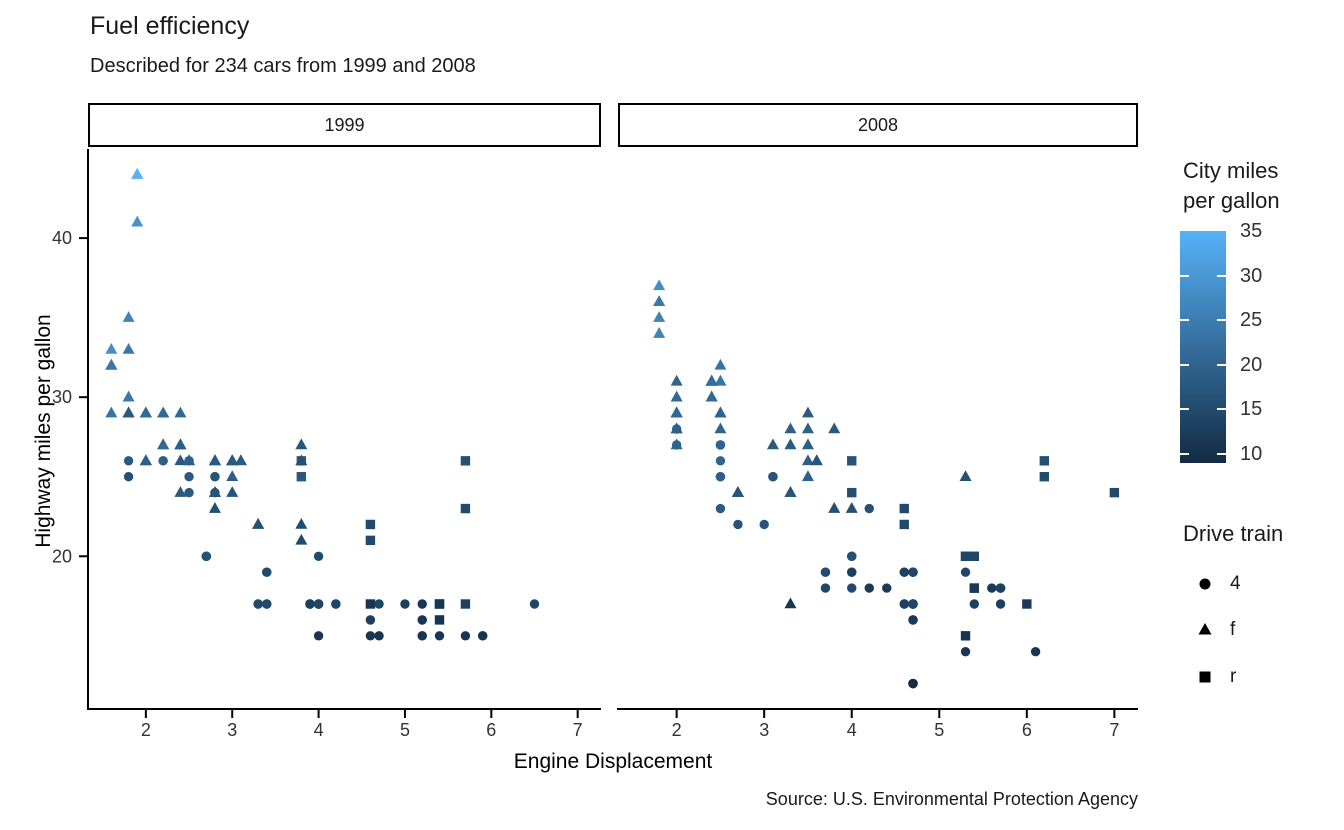 This screenshot has height=830, width=1344. What do you see at coordinates (939, 730) in the screenshot?
I see `x-tick-label: 5` at bounding box center [939, 730].